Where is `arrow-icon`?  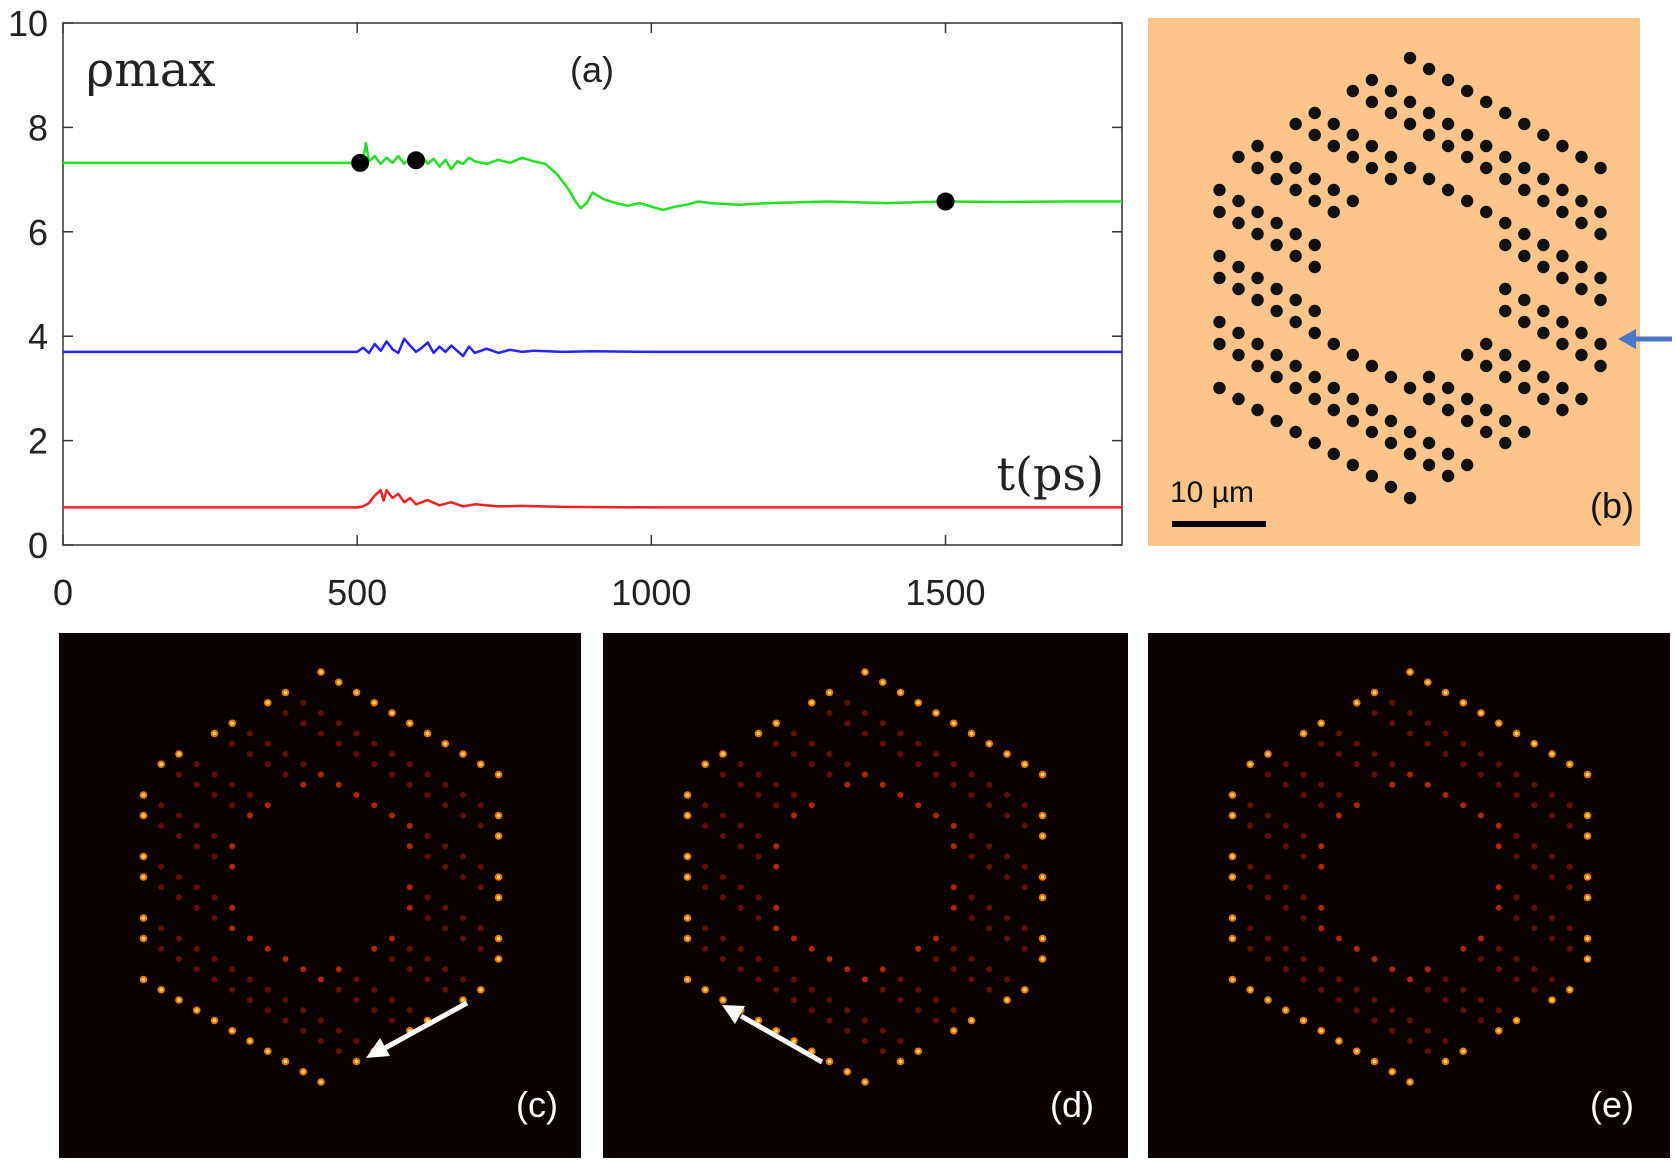 arrow-icon is located at coordinates (1645, 339).